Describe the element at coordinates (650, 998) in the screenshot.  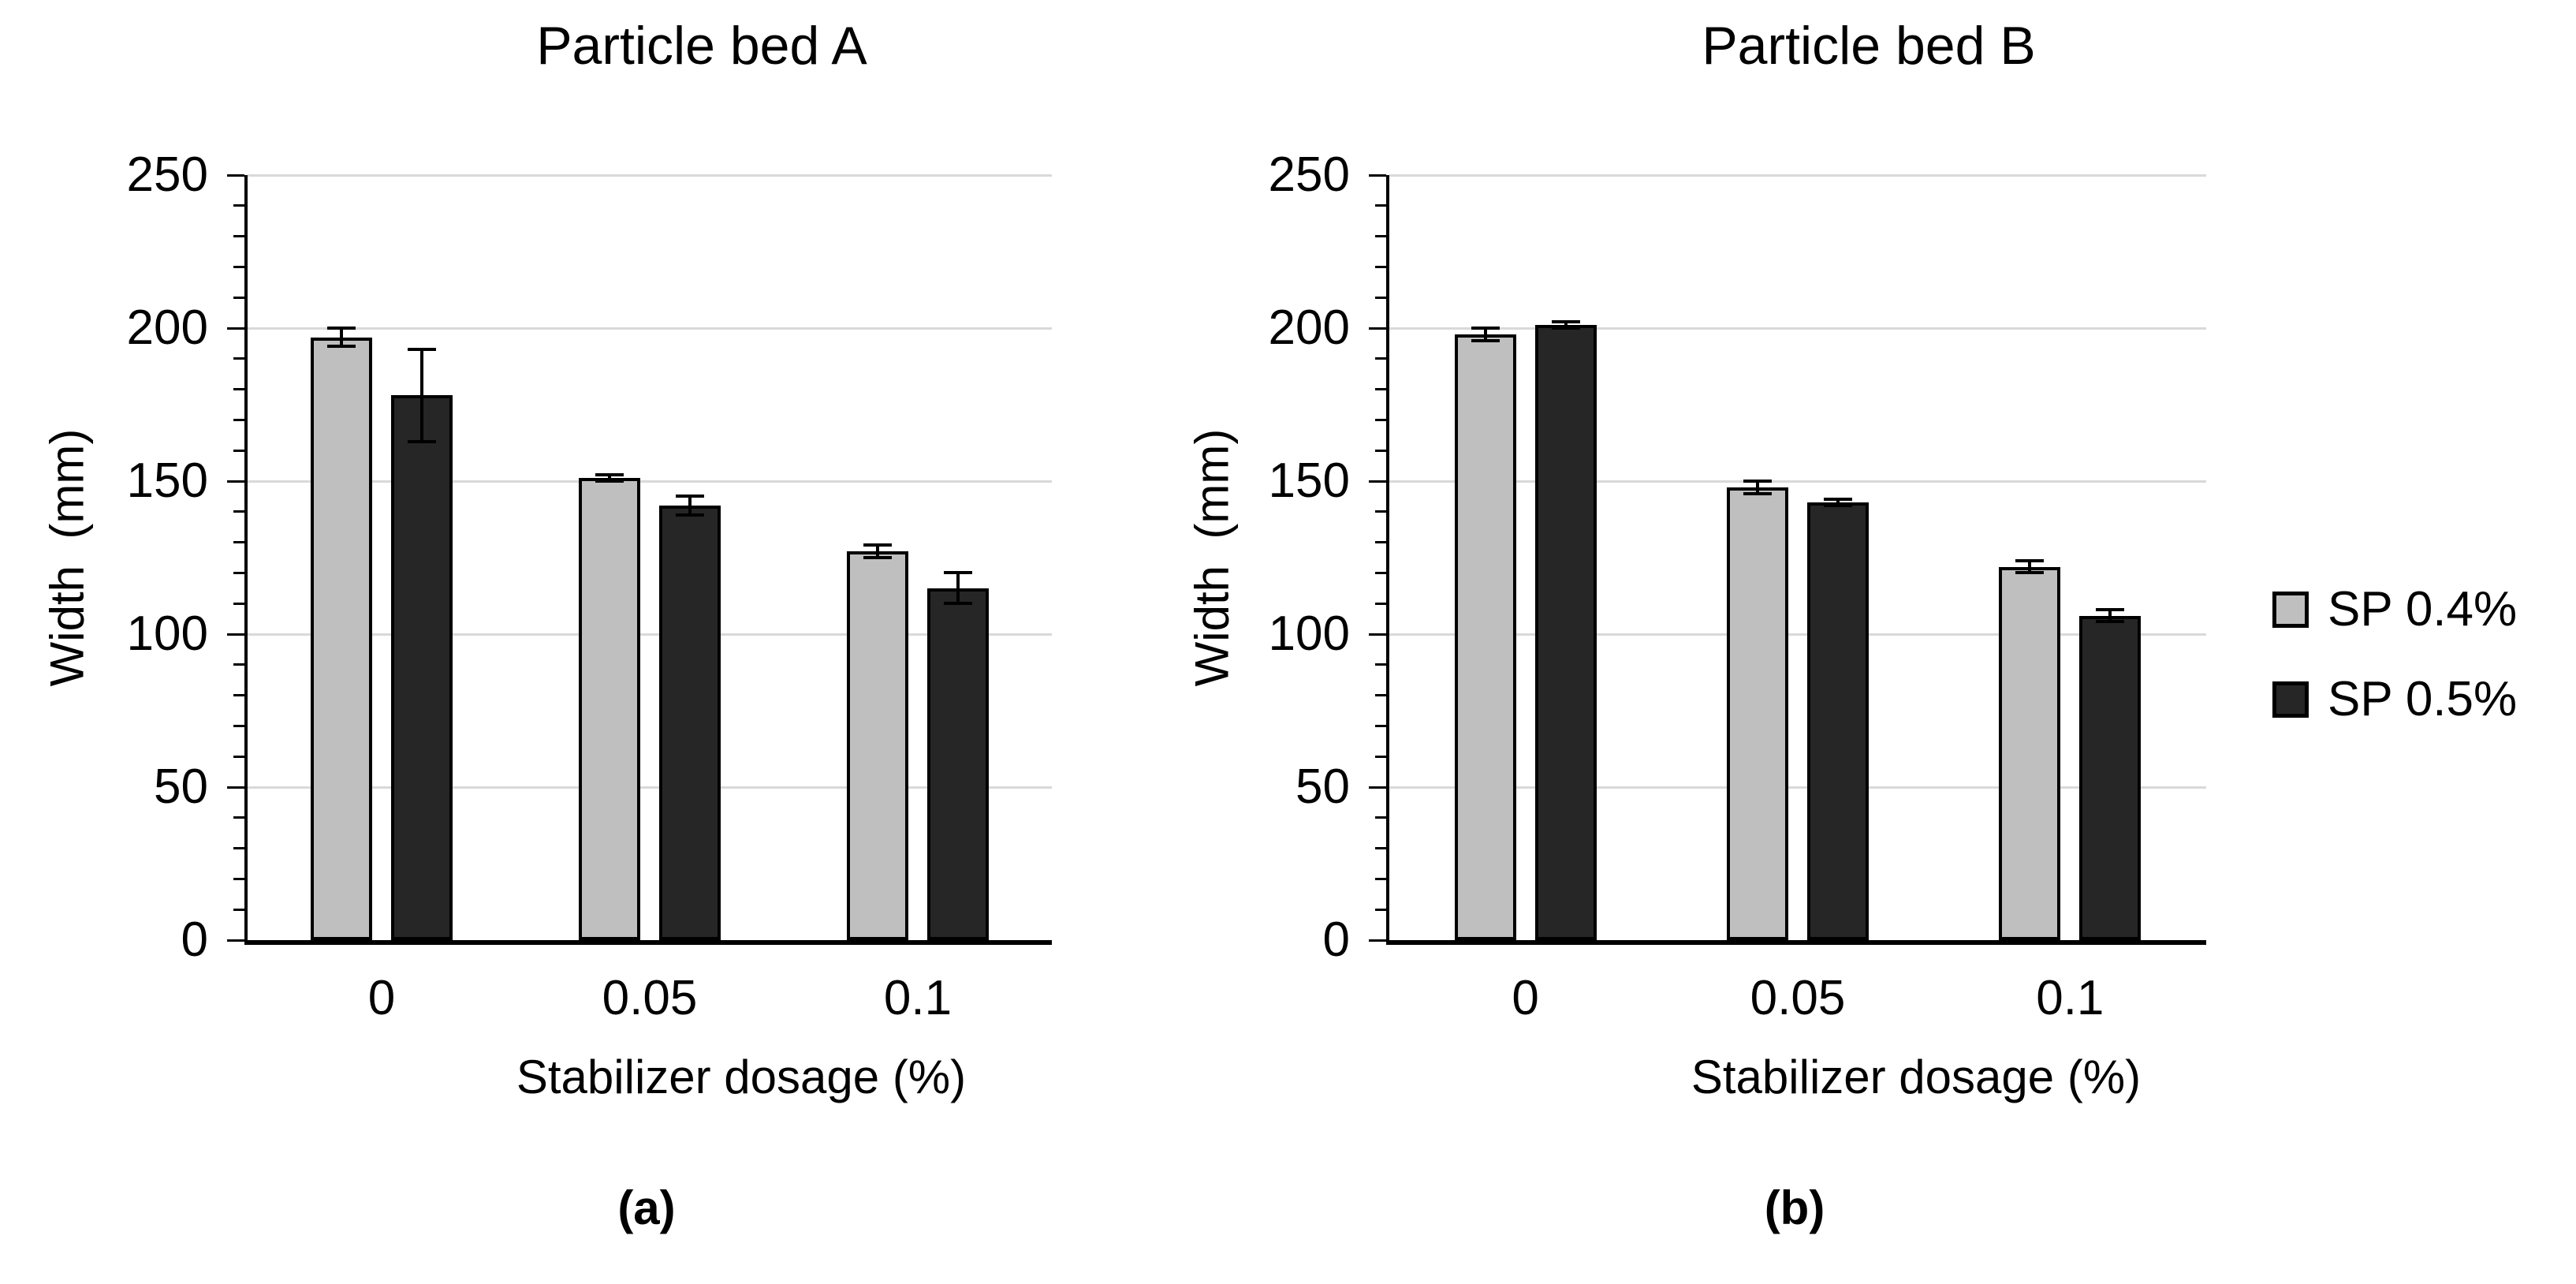
I see `x-tick-label: 0.05` at that location.